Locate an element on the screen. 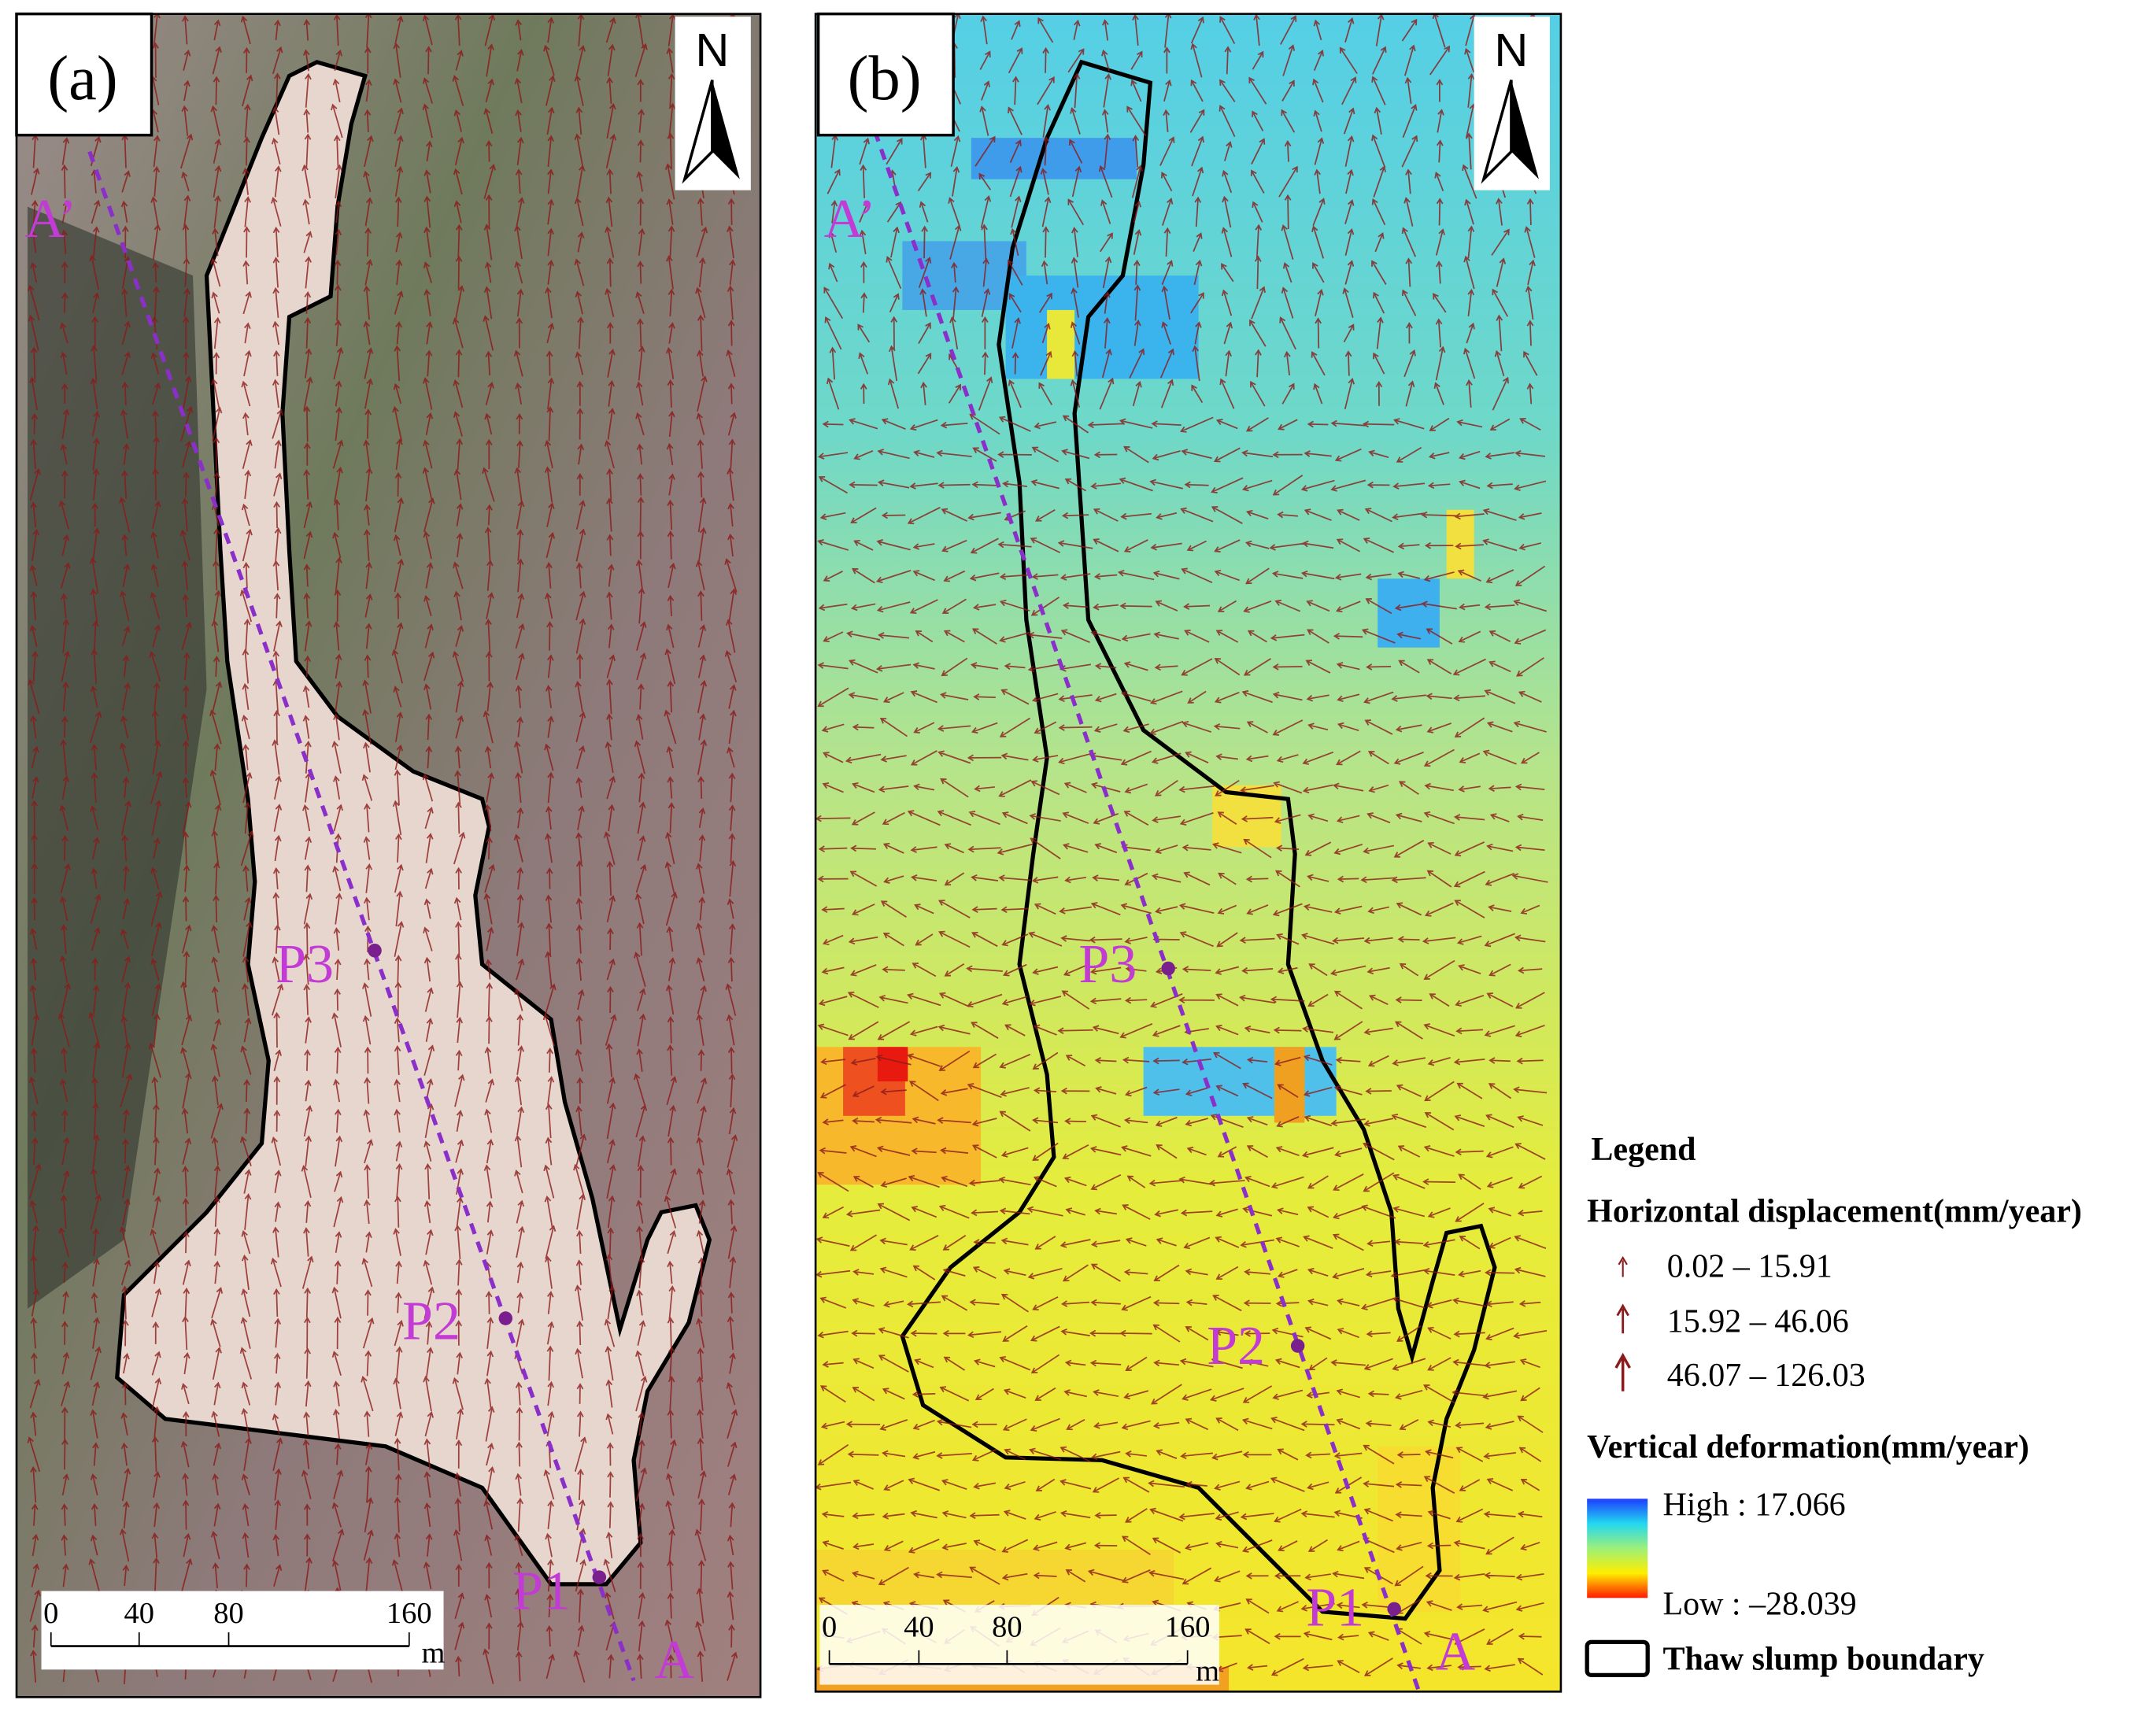  panel-label: (a) is located at coordinates (82, 78).